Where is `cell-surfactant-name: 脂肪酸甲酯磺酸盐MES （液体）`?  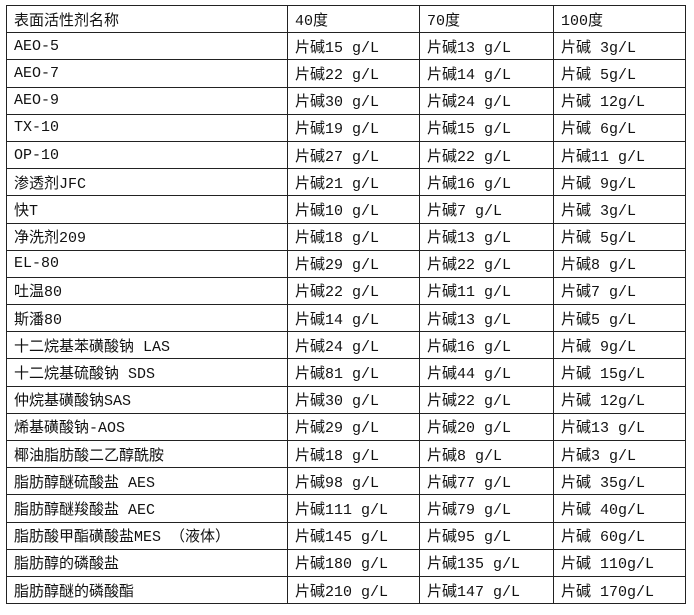 cell-surfactant-name: 脂肪酸甲酯磺酸盐MES （液体） is located at coordinates (147, 535).